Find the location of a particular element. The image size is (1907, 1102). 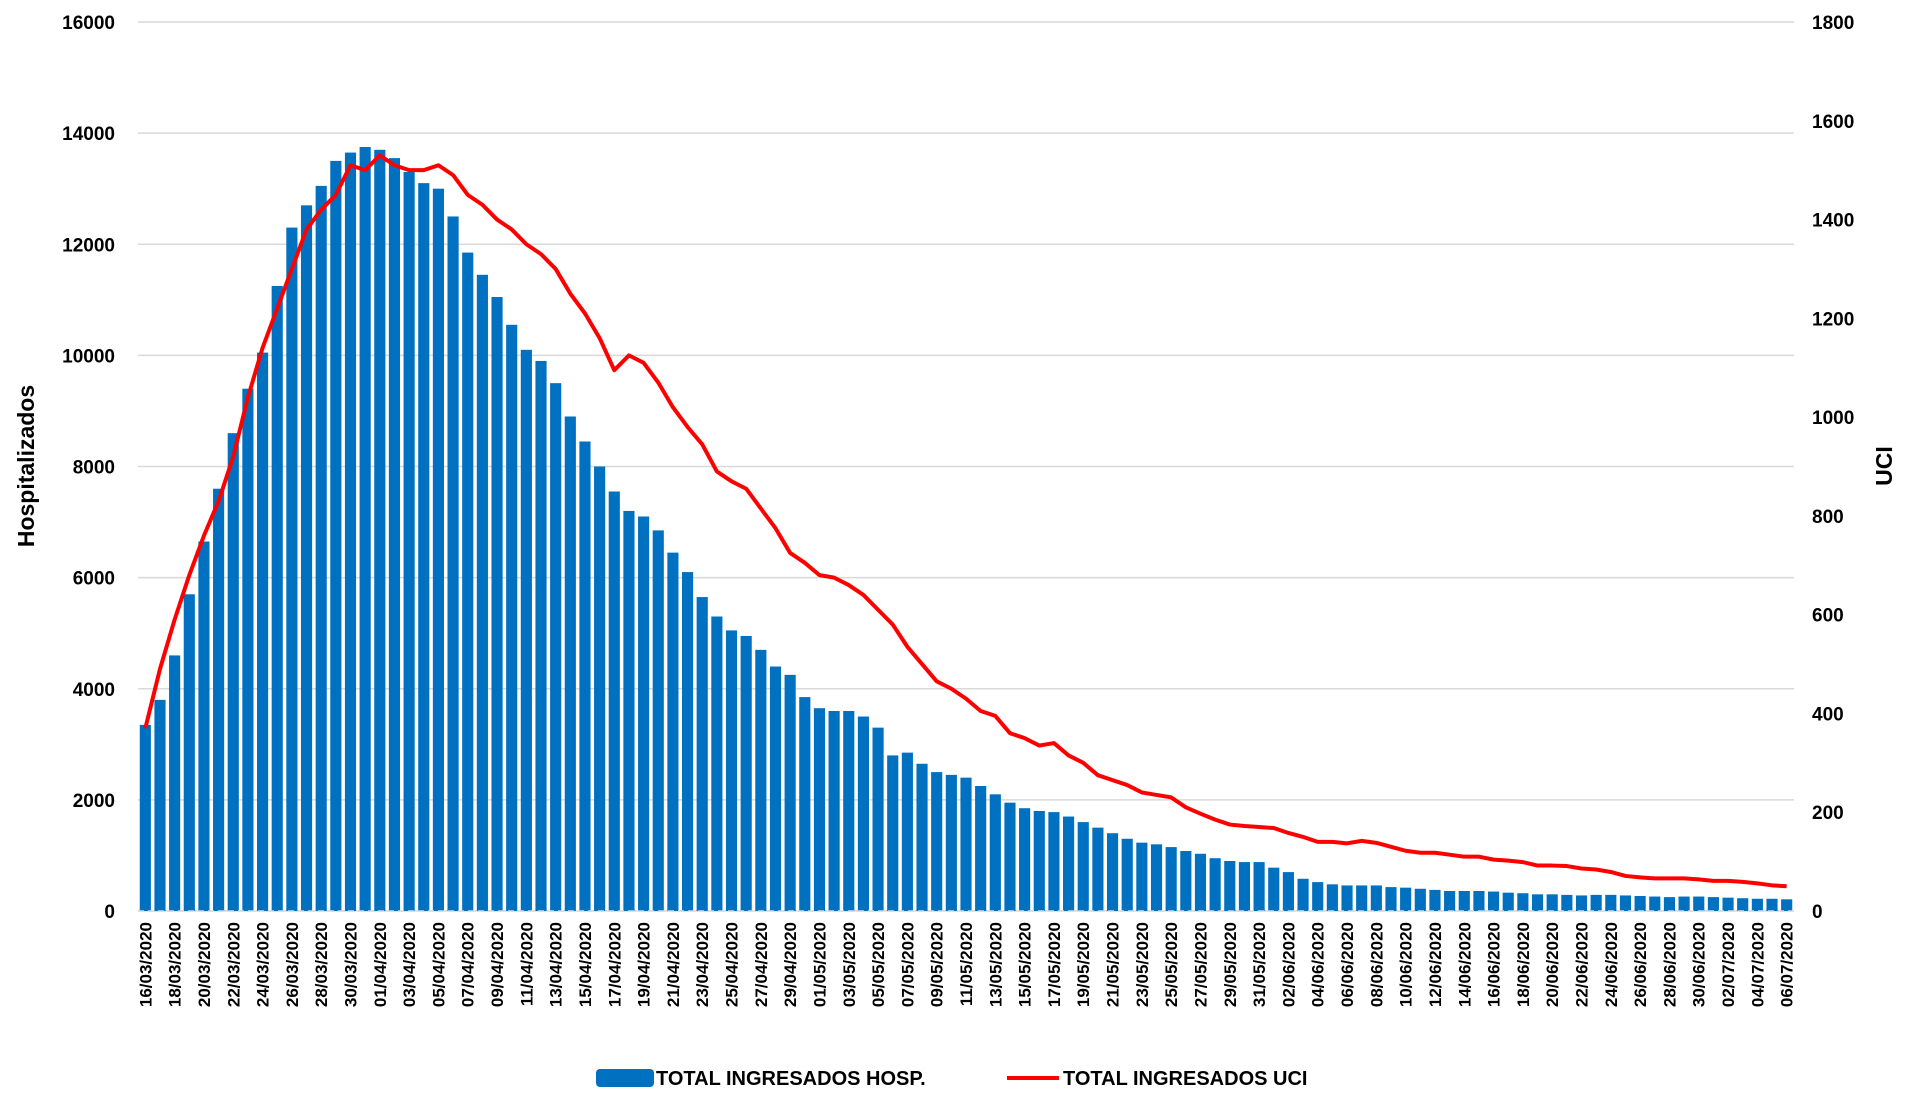

x-tick-label: 16/06/2020 is located at coordinates (1494, 964).